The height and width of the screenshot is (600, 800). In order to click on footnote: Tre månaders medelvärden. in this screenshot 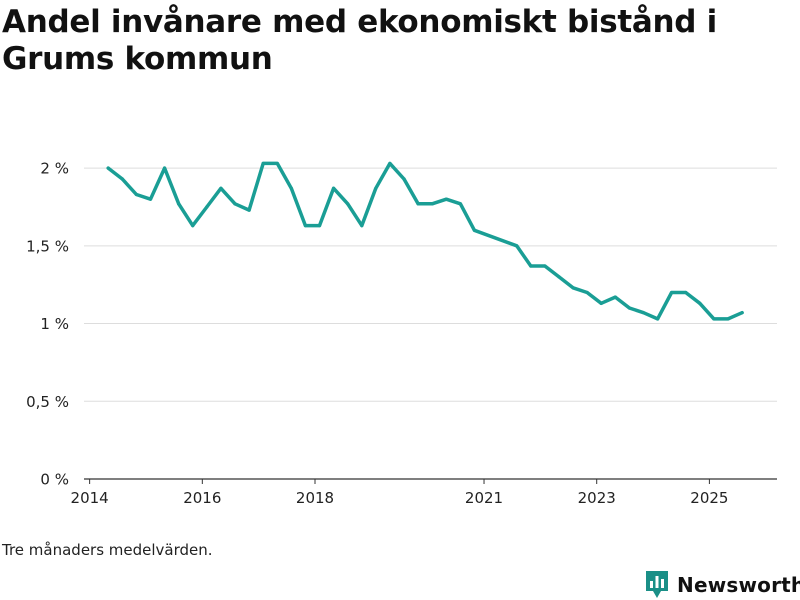, I will do `click(107, 550)`.